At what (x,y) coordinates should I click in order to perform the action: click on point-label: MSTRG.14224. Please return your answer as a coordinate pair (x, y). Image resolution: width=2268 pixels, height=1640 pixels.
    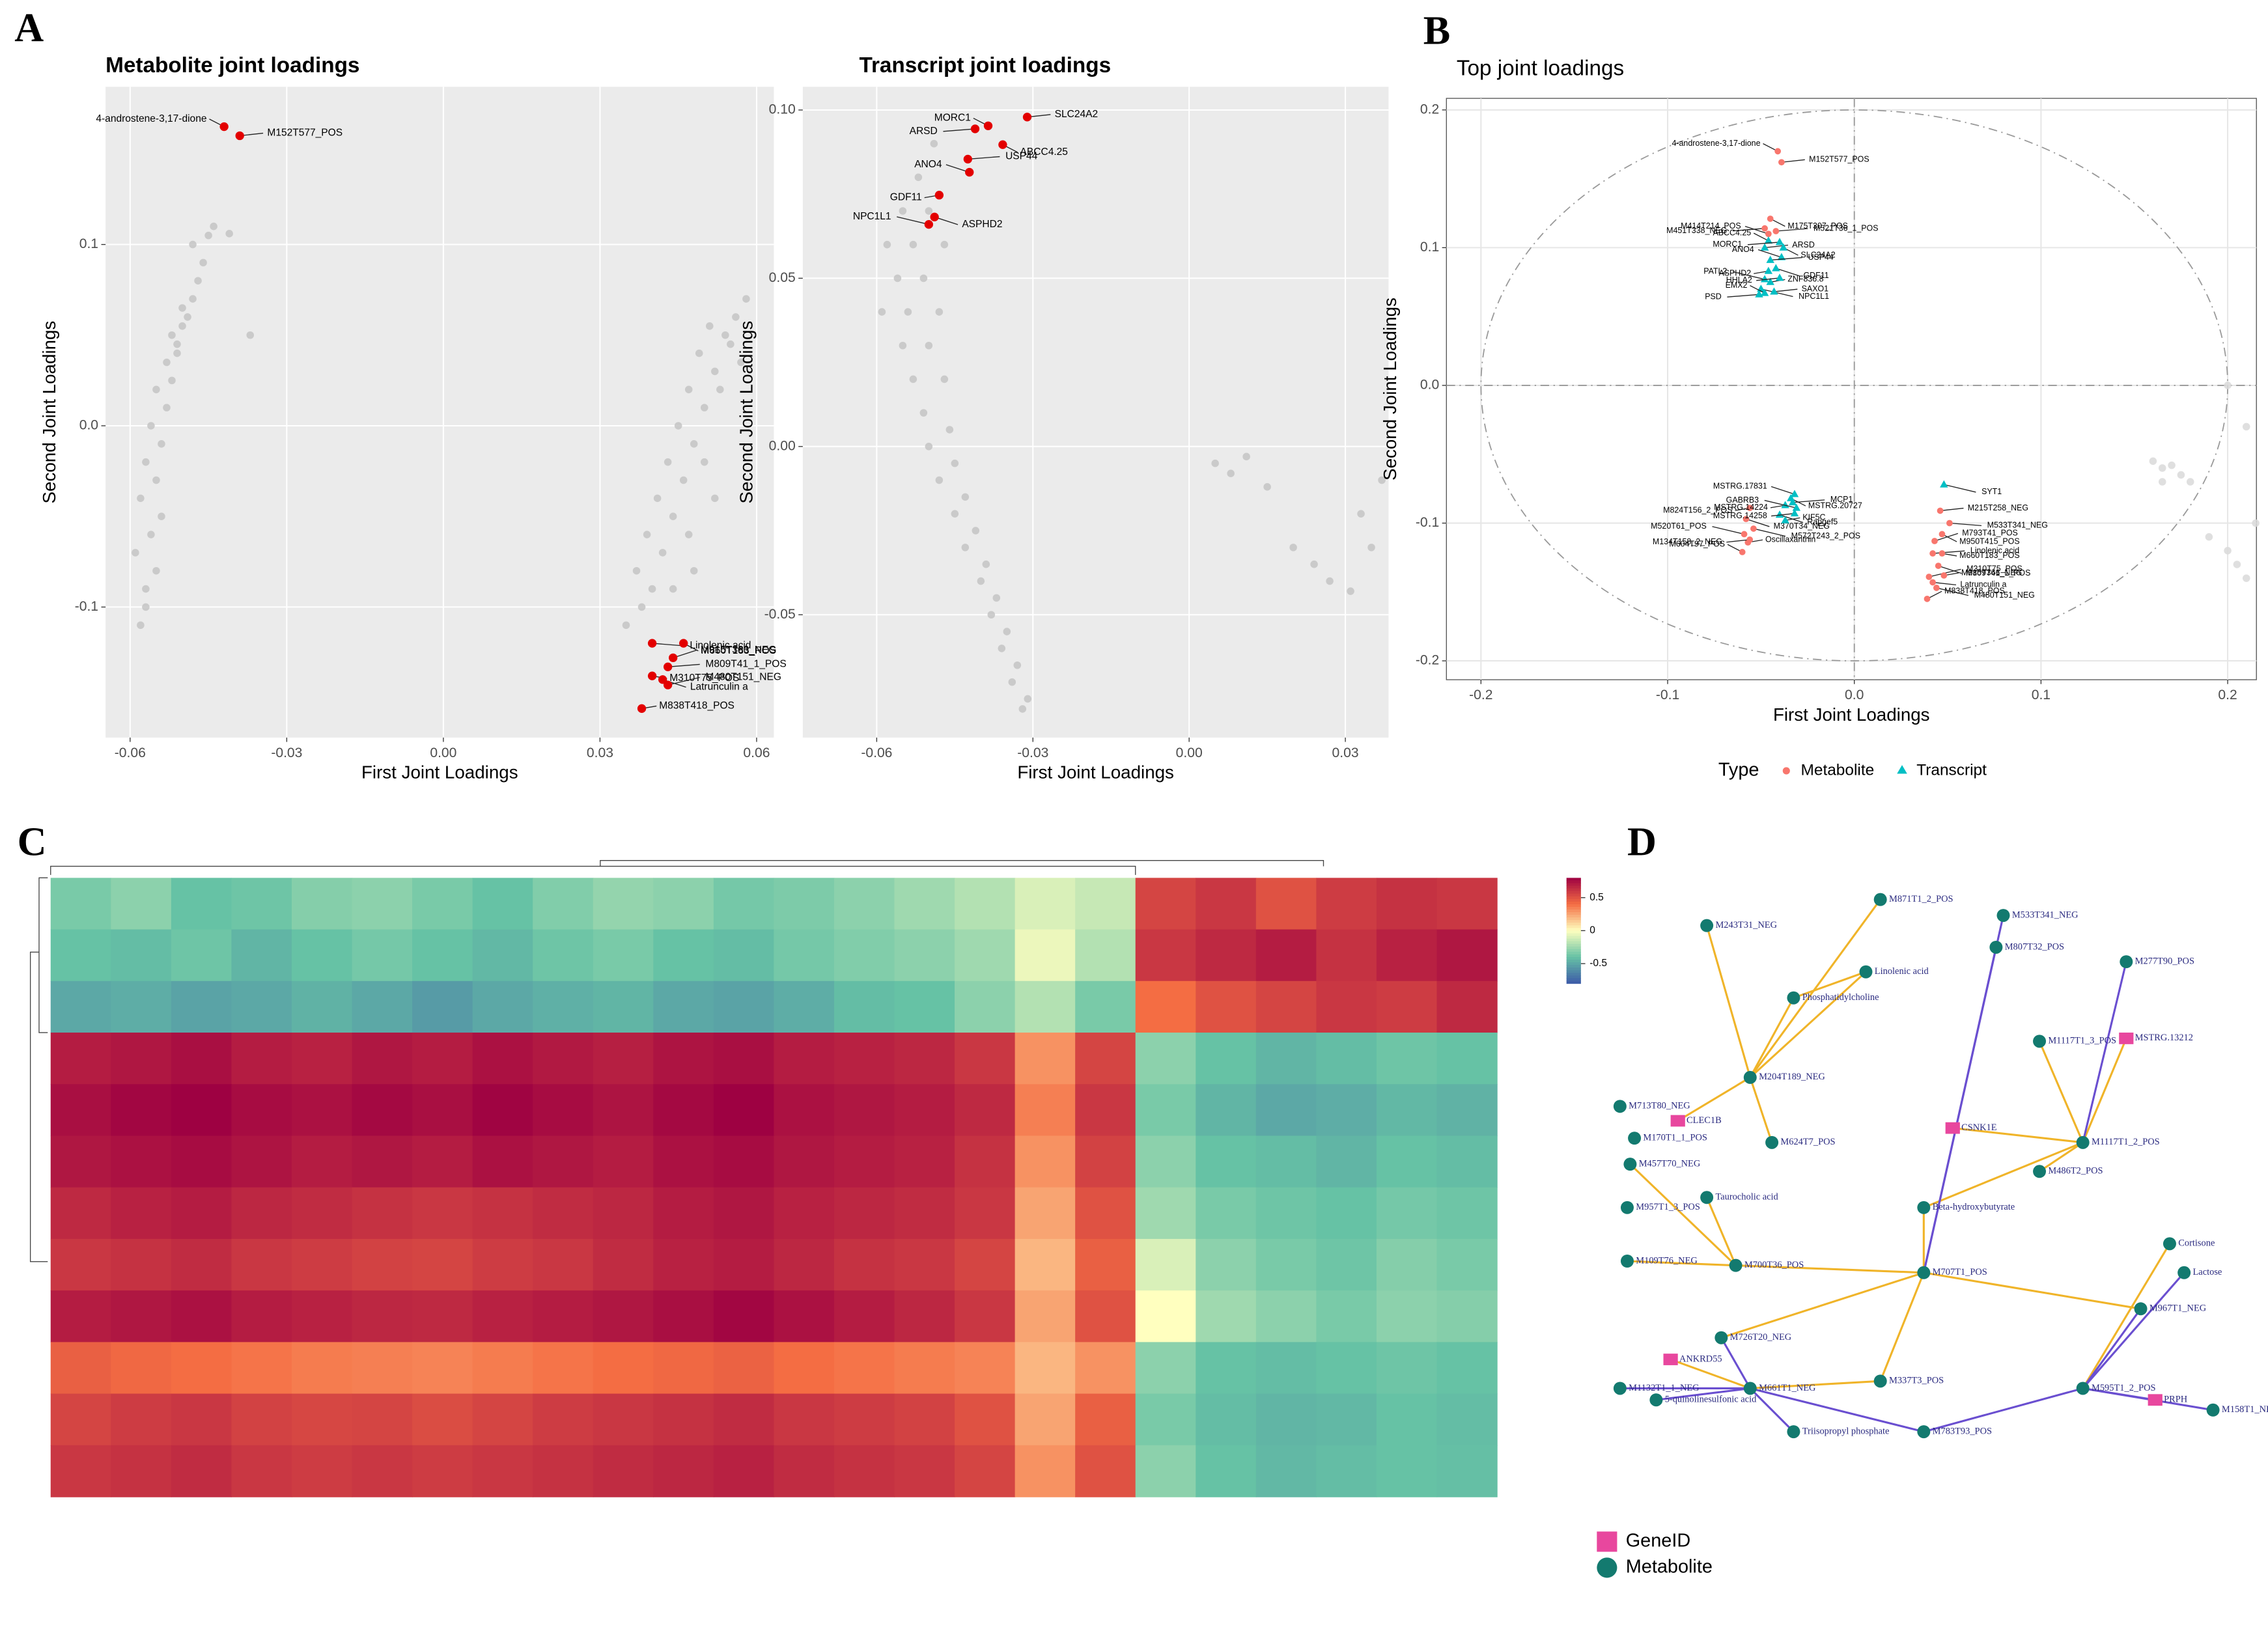
    Looking at the image, I should click on (1741, 507).